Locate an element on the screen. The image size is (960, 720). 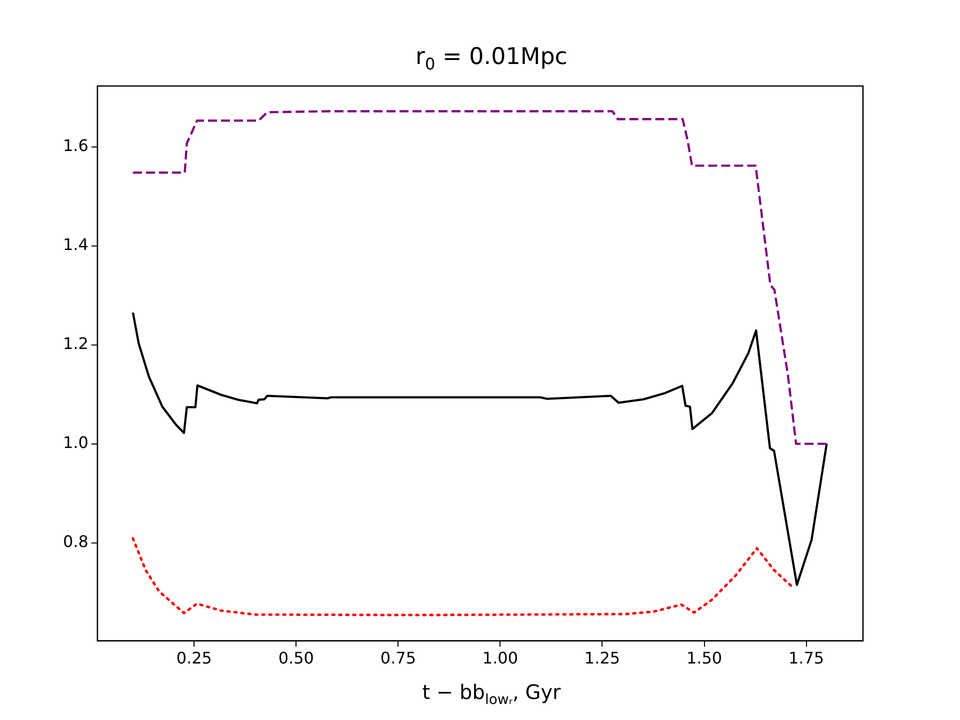
x-axis-title: t − bb$_{lowᵣ}$, Gyr is located at coordinates (491, 694).